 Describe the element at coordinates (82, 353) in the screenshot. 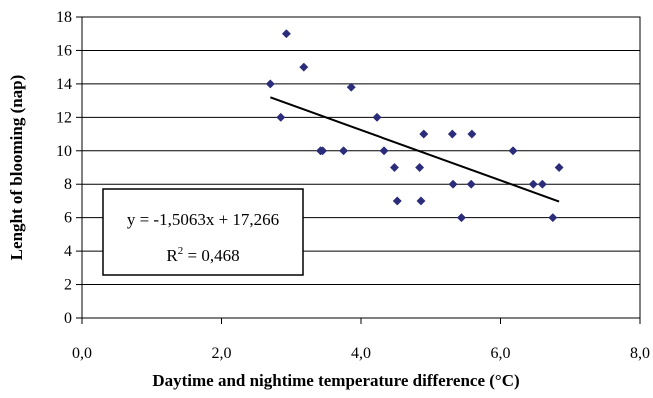

I see `x-tick-label: 0,0` at that location.